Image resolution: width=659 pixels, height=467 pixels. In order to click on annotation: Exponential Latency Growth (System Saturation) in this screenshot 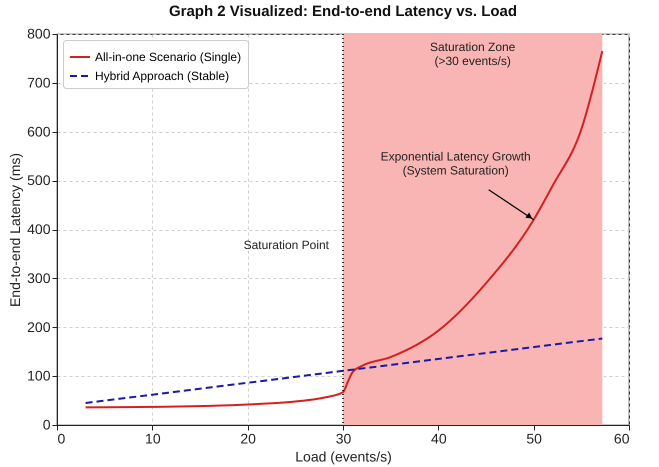, I will do `click(455, 164)`.